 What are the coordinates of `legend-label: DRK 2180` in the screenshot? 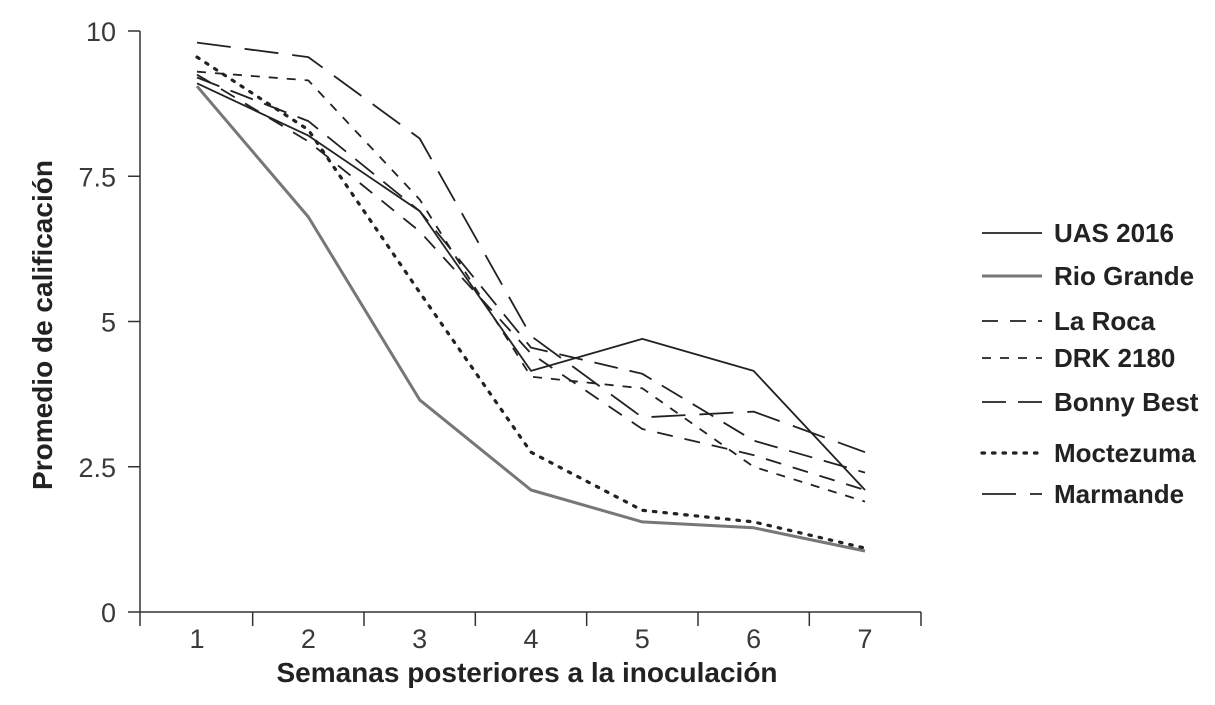 It's located at (1114, 358).